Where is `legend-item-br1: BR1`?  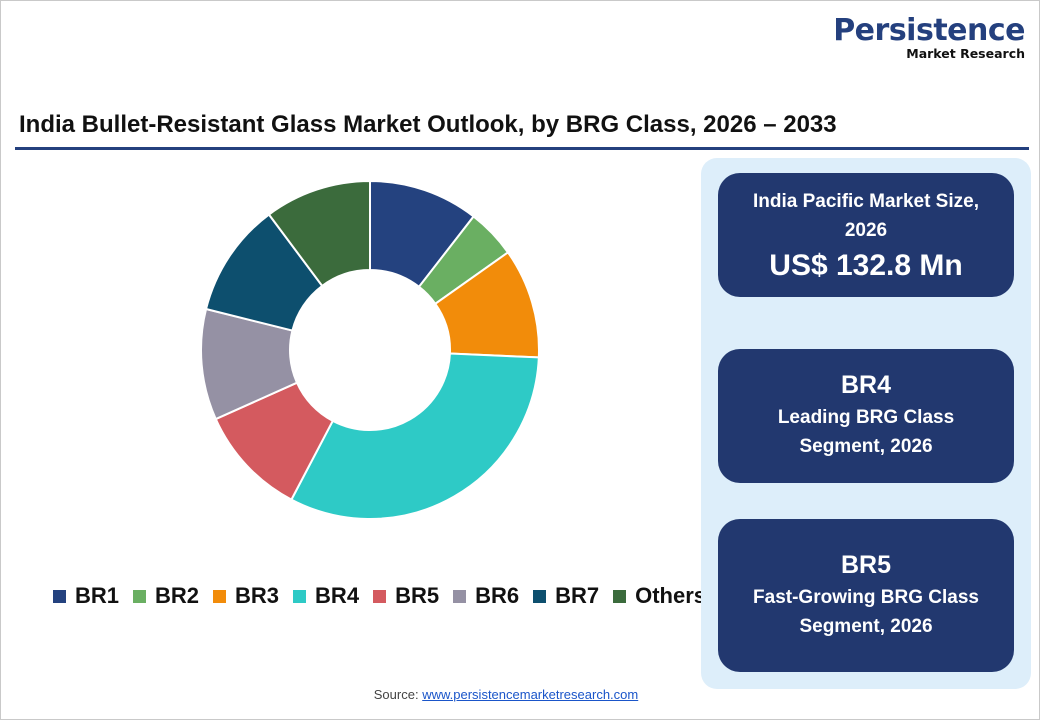
legend-item-br1: BR1 is located at coordinates (86, 596).